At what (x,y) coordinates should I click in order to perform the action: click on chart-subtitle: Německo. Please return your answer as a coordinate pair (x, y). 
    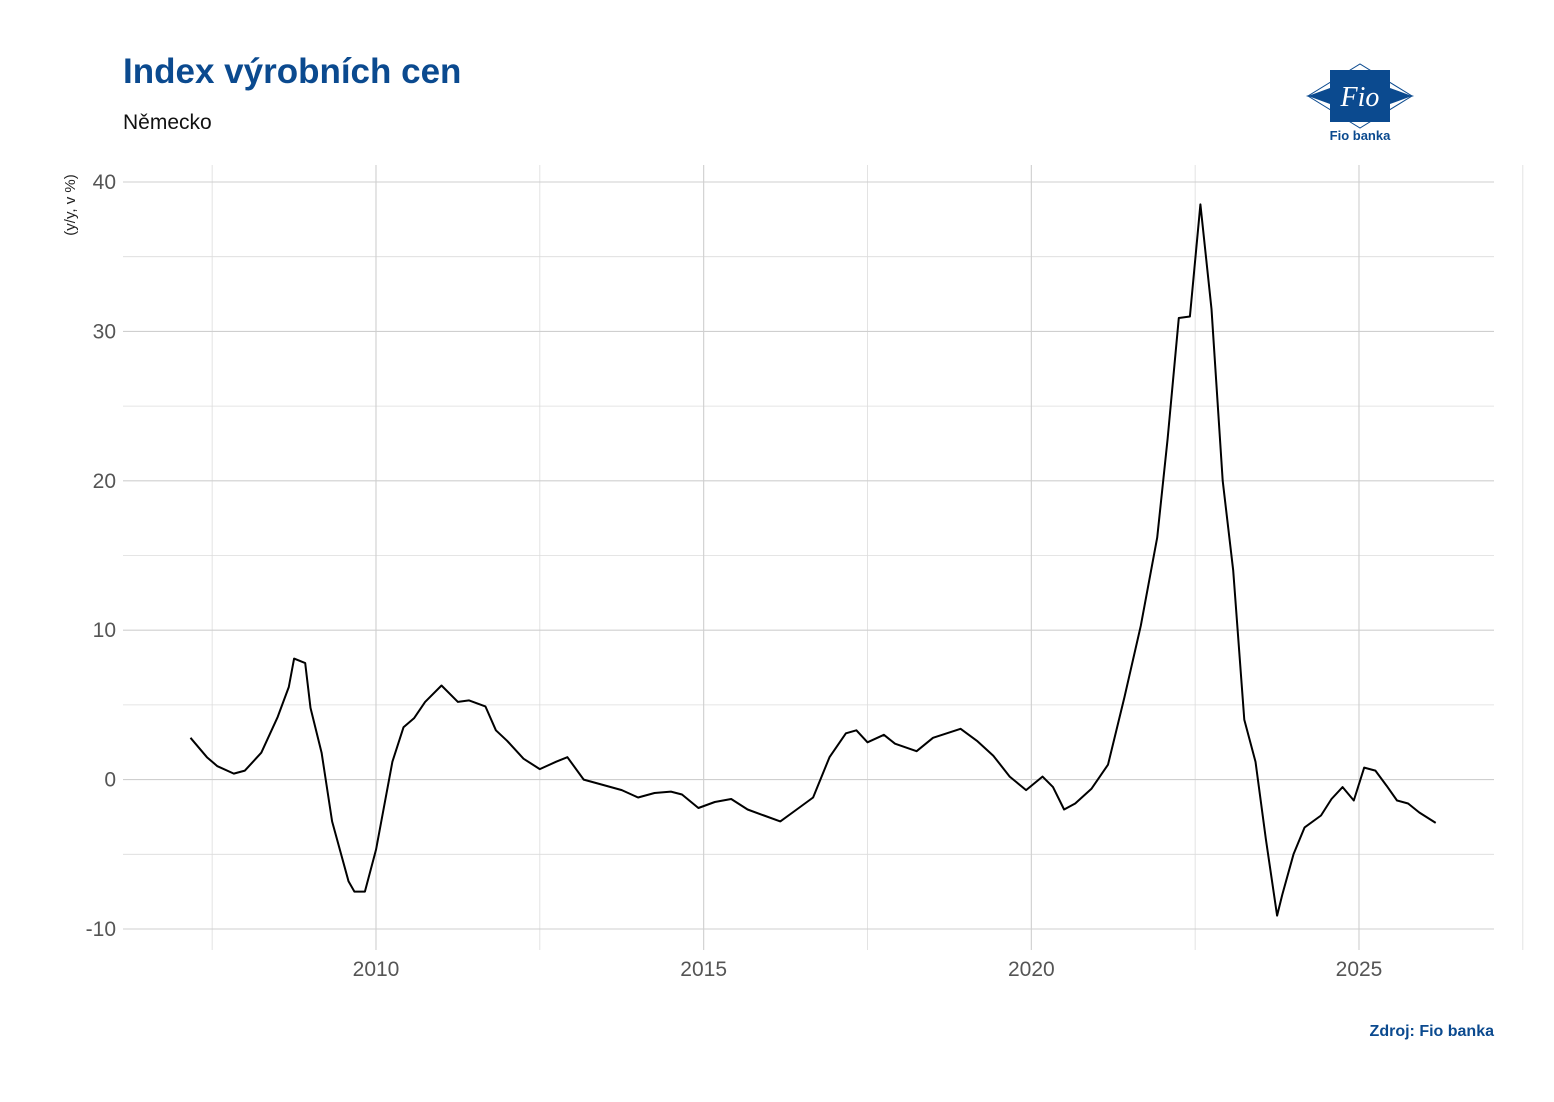
    Looking at the image, I should click on (167, 122).